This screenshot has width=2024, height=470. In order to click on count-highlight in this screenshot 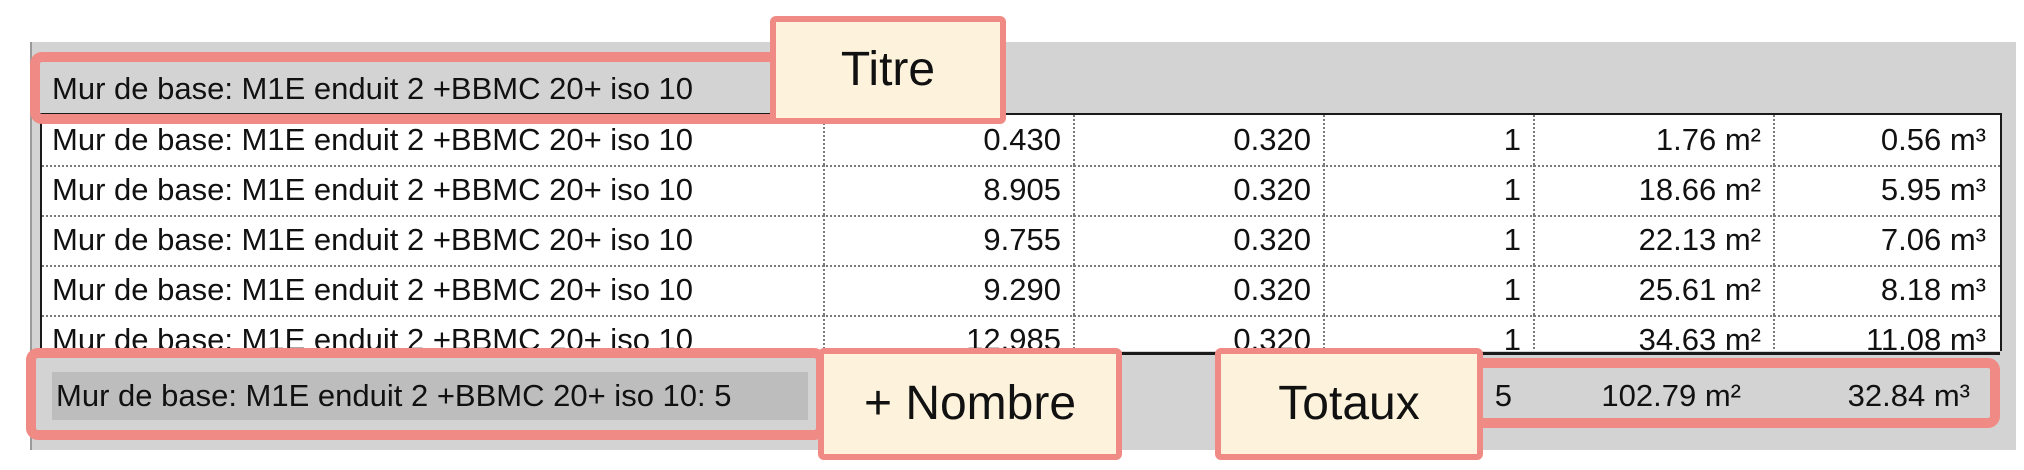, I will do `click(426, 394)`.